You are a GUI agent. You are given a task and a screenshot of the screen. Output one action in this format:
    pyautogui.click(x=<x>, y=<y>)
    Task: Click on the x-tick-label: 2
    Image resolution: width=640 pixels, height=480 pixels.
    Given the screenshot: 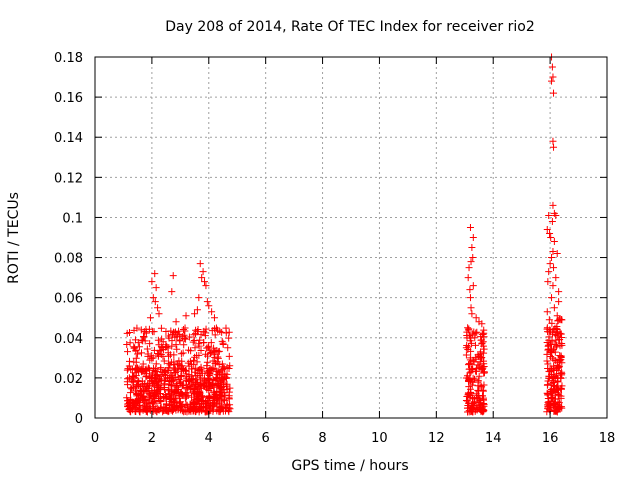 What is the action you would take?
    pyautogui.click(x=152, y=438)
    